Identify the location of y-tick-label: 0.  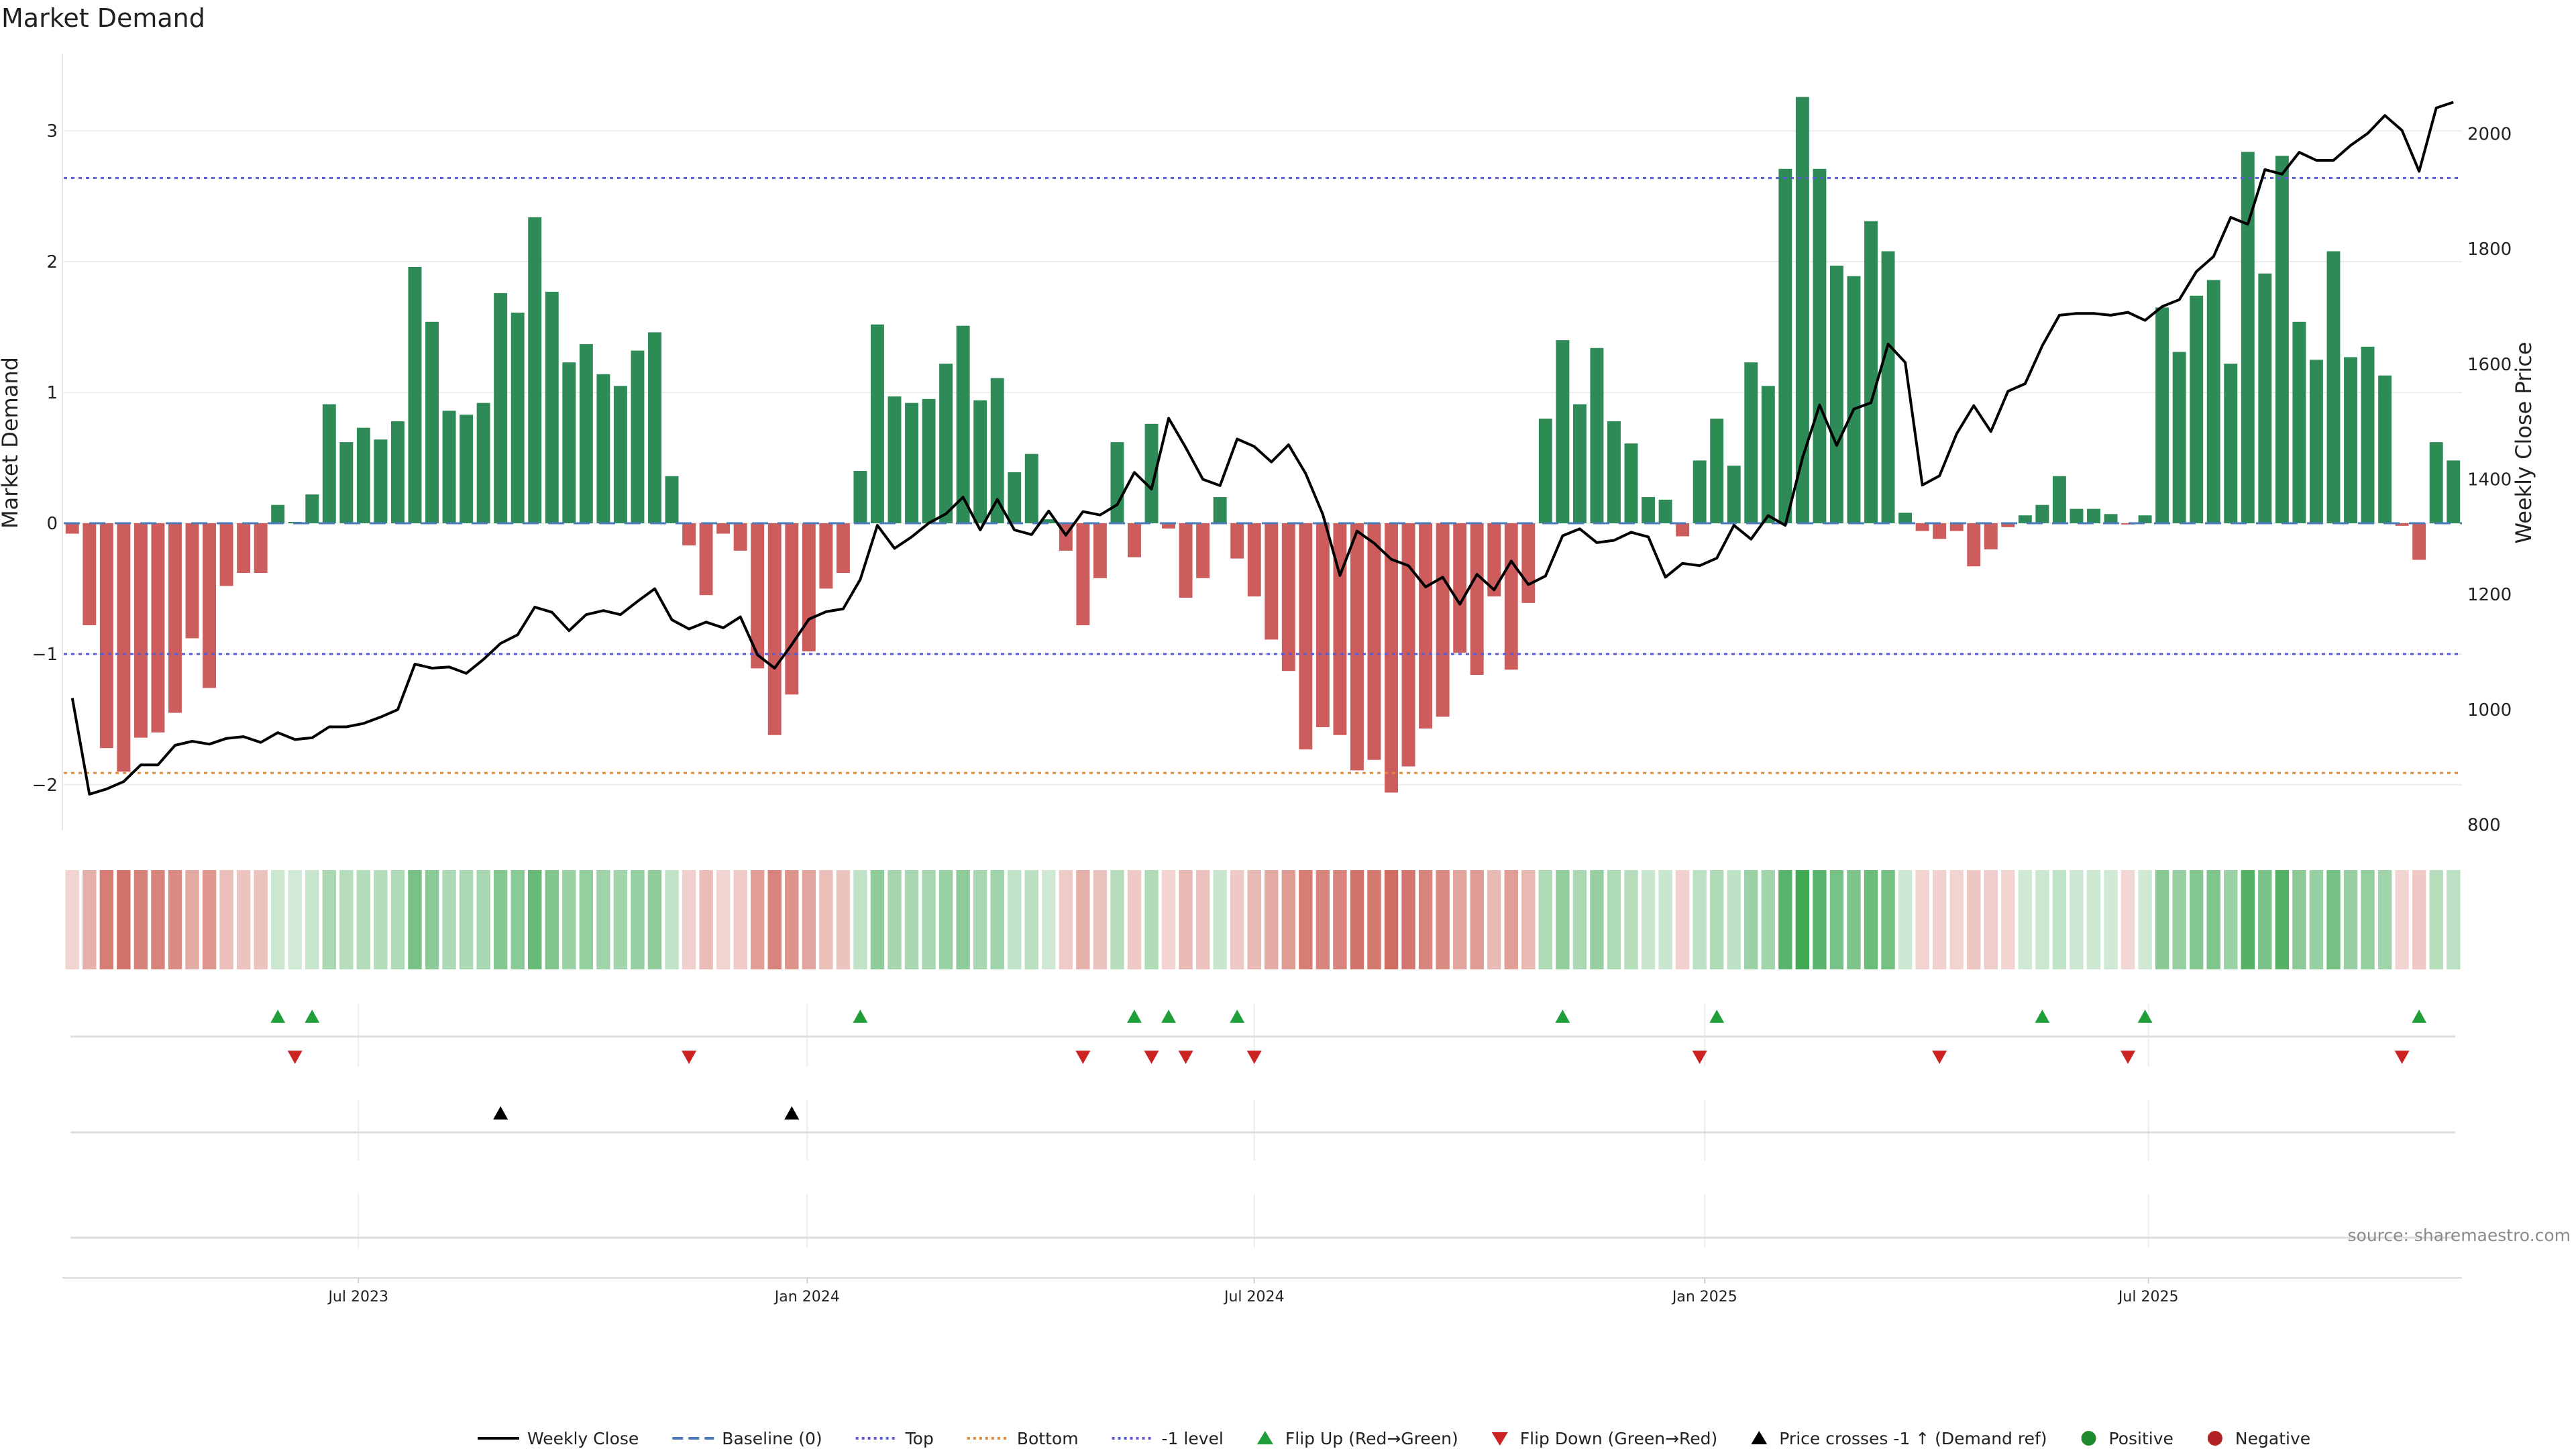
(52, 524).